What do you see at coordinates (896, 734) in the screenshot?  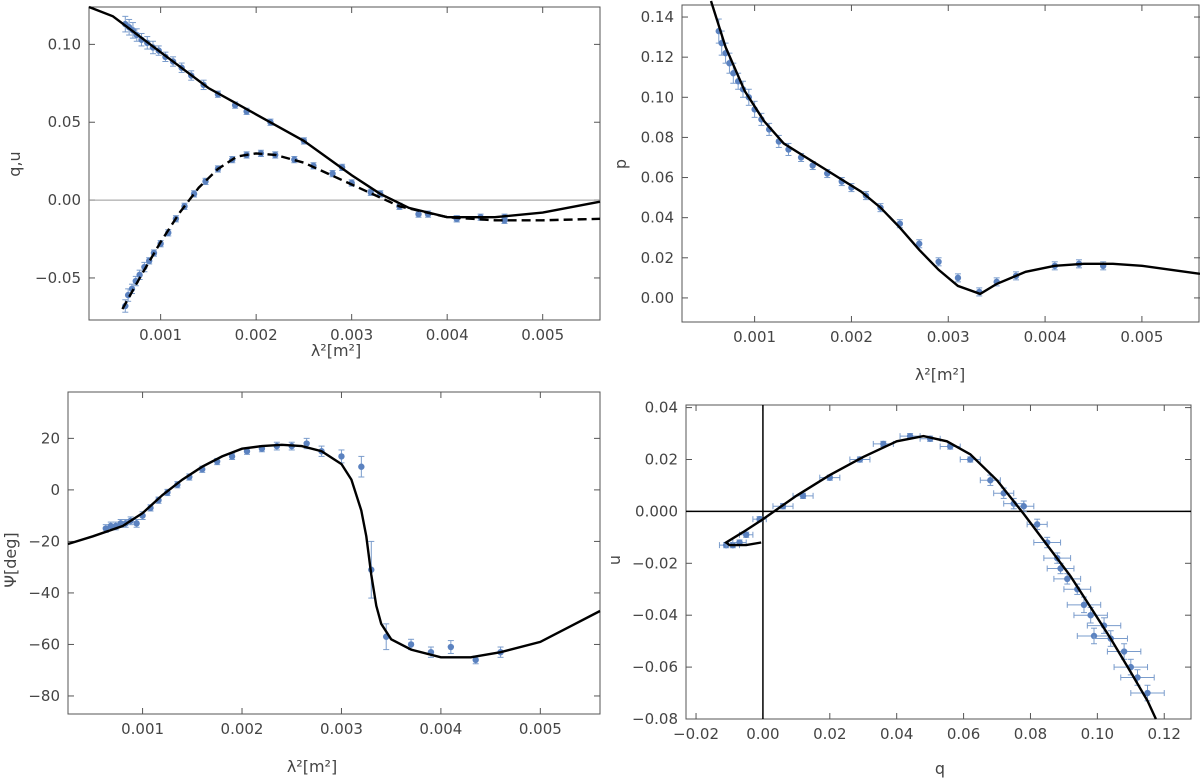 I see `x-tick-label: 0.04` at bounding box center [896, 734].